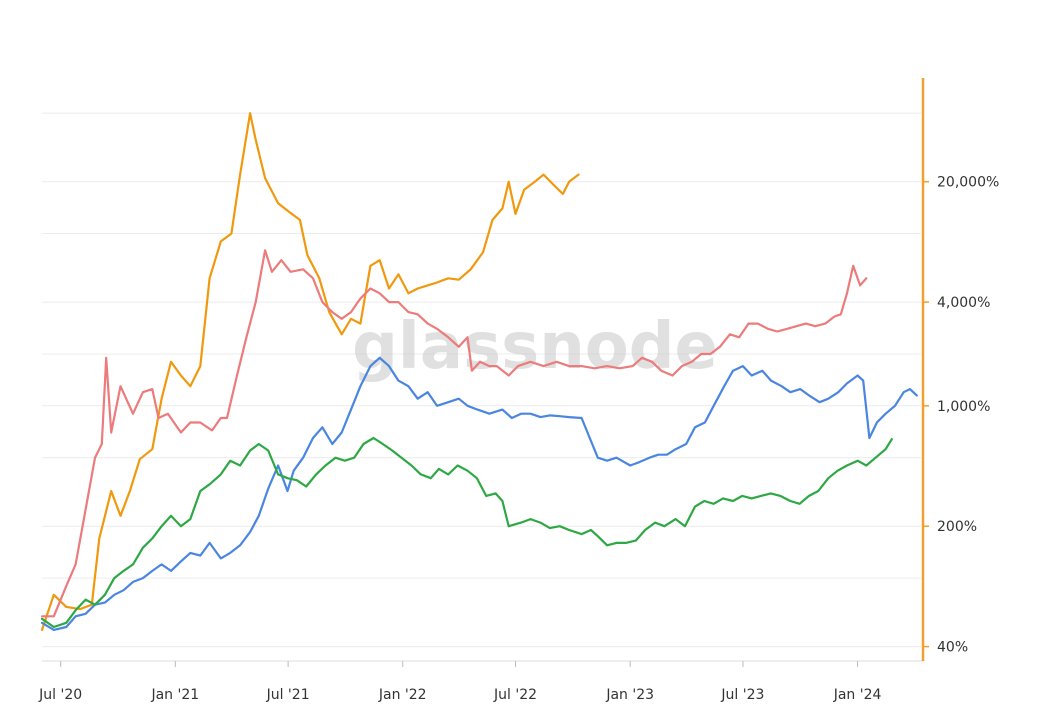 The height and width of the screenshot is (721, 1057). I want to click on x-tick-label: Jan '21, so click(174, 695).